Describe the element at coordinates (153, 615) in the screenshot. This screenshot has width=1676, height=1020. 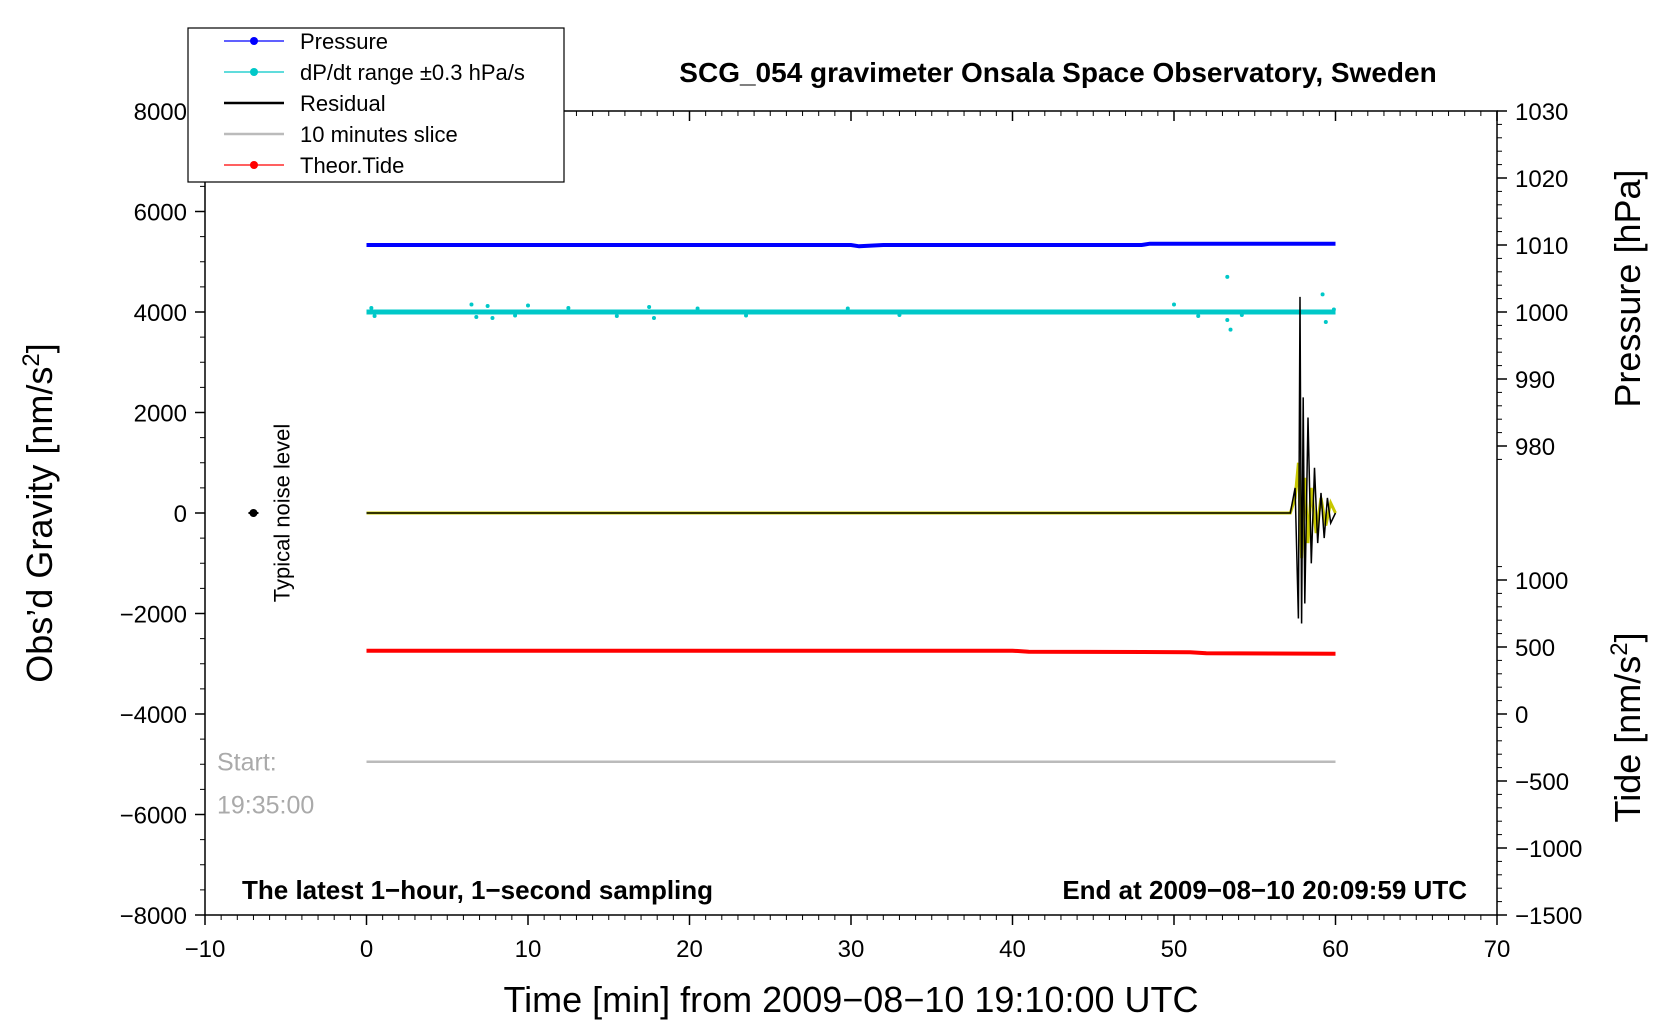
I see `y-tick-label: −2000` at that location.